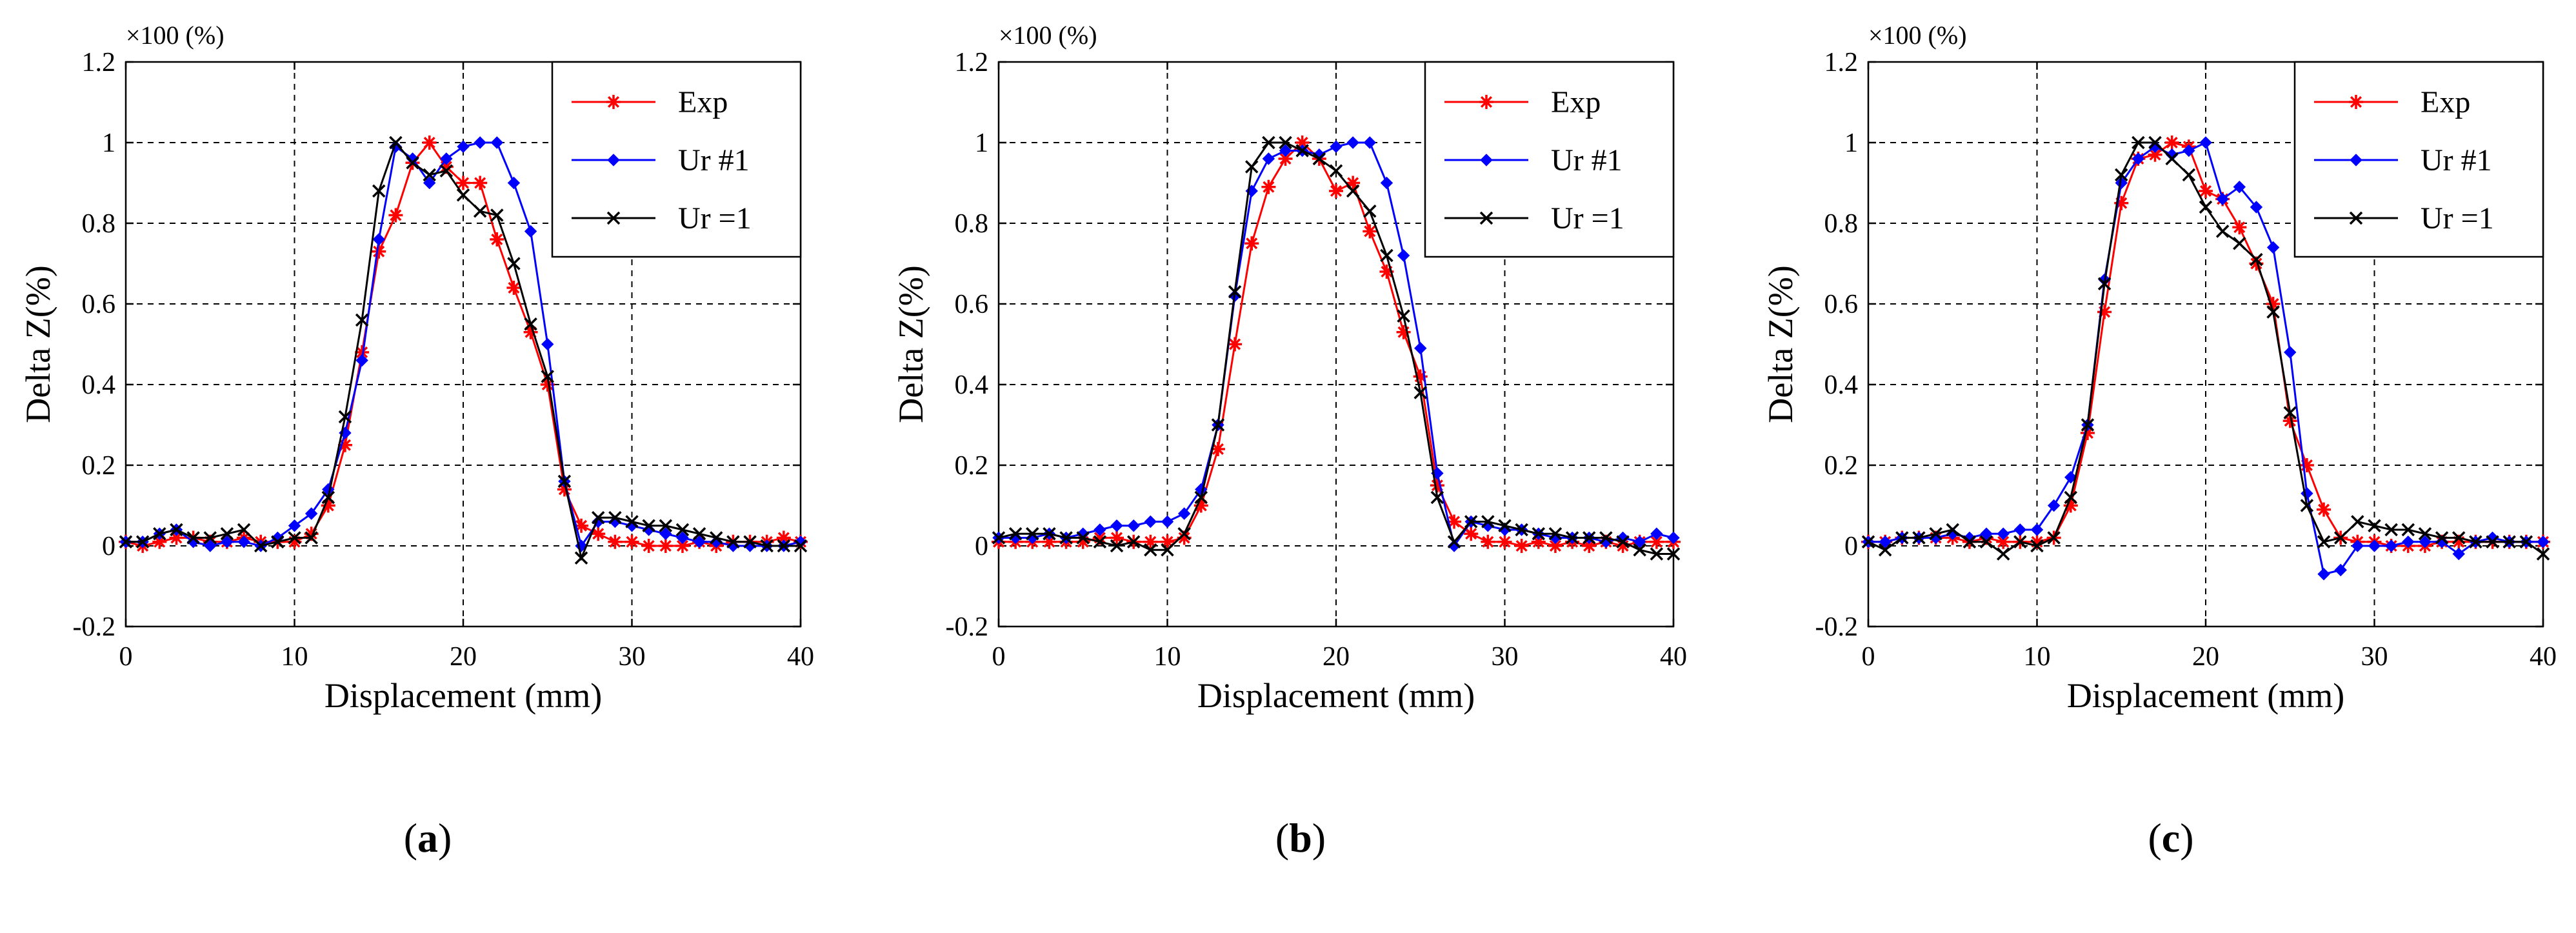 The height and width of the screenshot is (933, 2576). I want to click on chart-b-xtick-label-4: 40, so click(1673, 657).